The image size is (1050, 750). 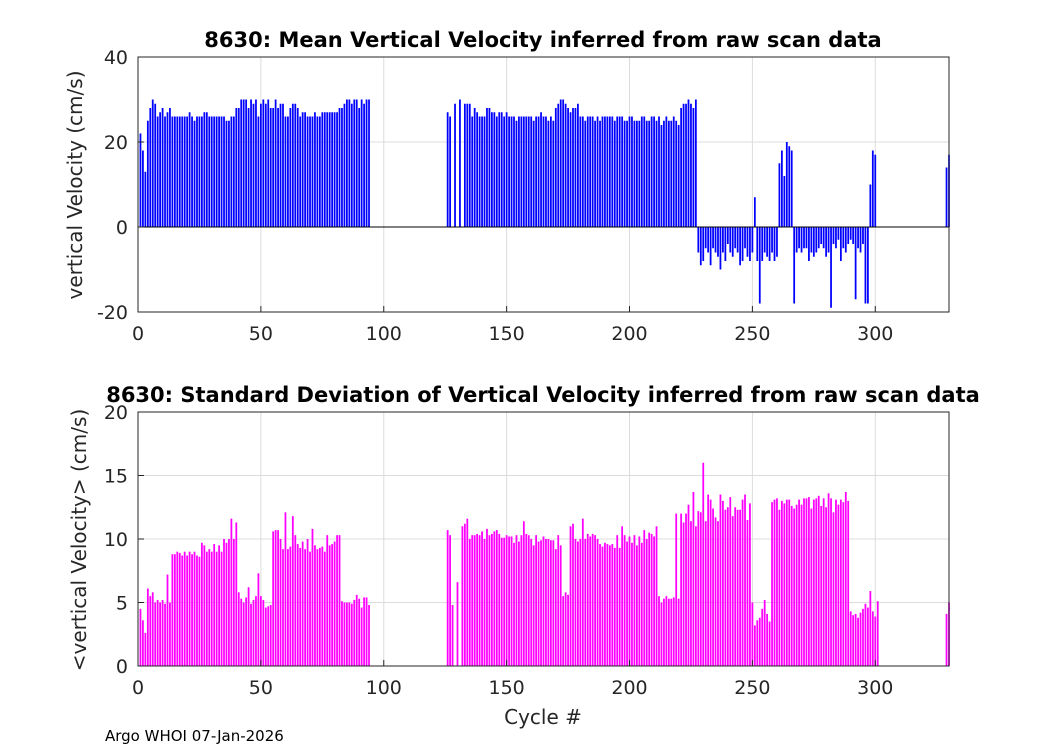 I want to click on std-x-tick-label: 0, so click(x=138, y=688).